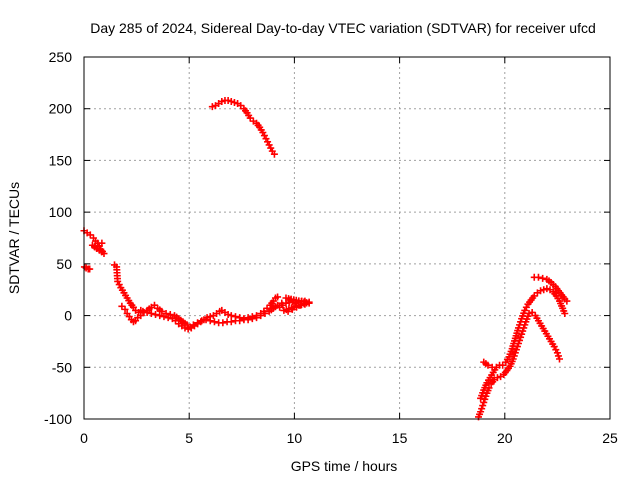 Image resolution: width=640 pixels, height=485 pixels. What do you see at coordinates (400, 438) in the screenshot?
I see `x-tick-label: 15` at bounding box center [400, 438].